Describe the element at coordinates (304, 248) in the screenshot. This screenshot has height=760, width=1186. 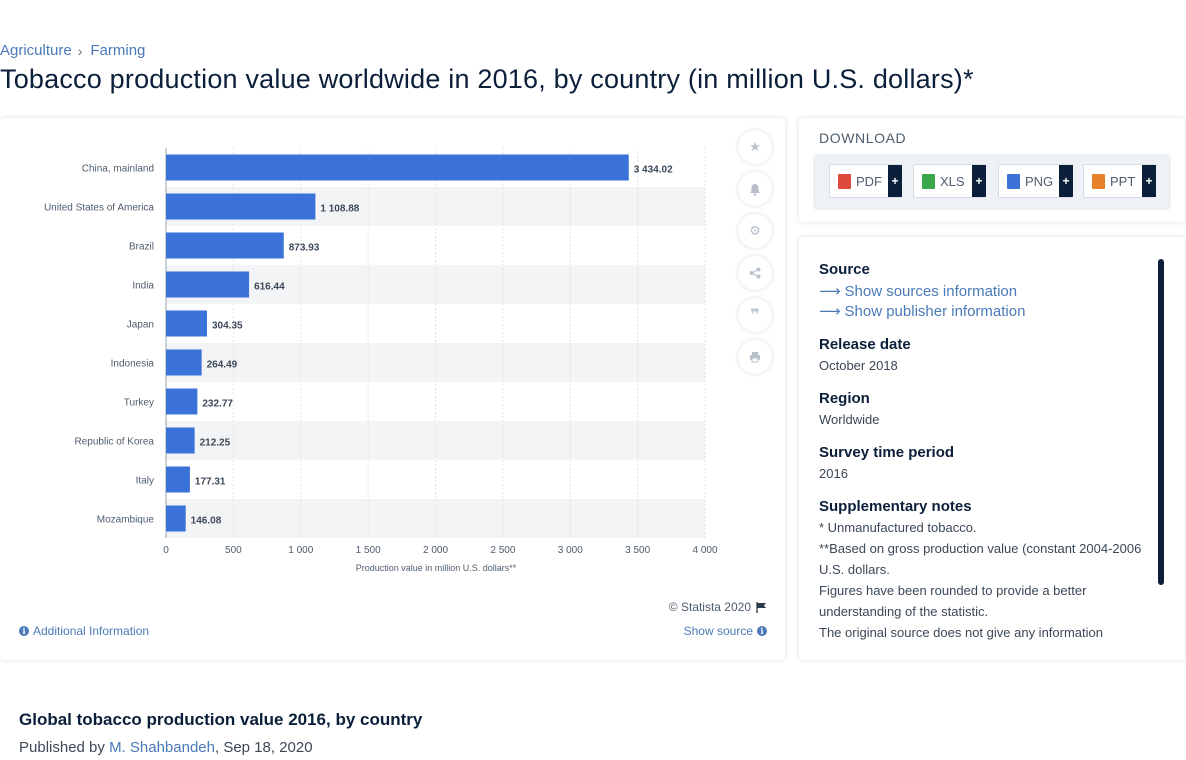
I see `data-label: 873.93` at that location.